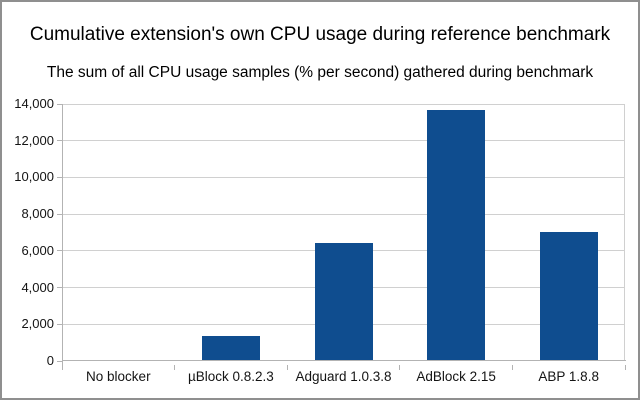 This screenshot has width=640, height=400. What do you see at coordinates (37, 287) in the screenshot?
I see `y-axis-tick-label: 4,000` at bounding box center [37, 287].